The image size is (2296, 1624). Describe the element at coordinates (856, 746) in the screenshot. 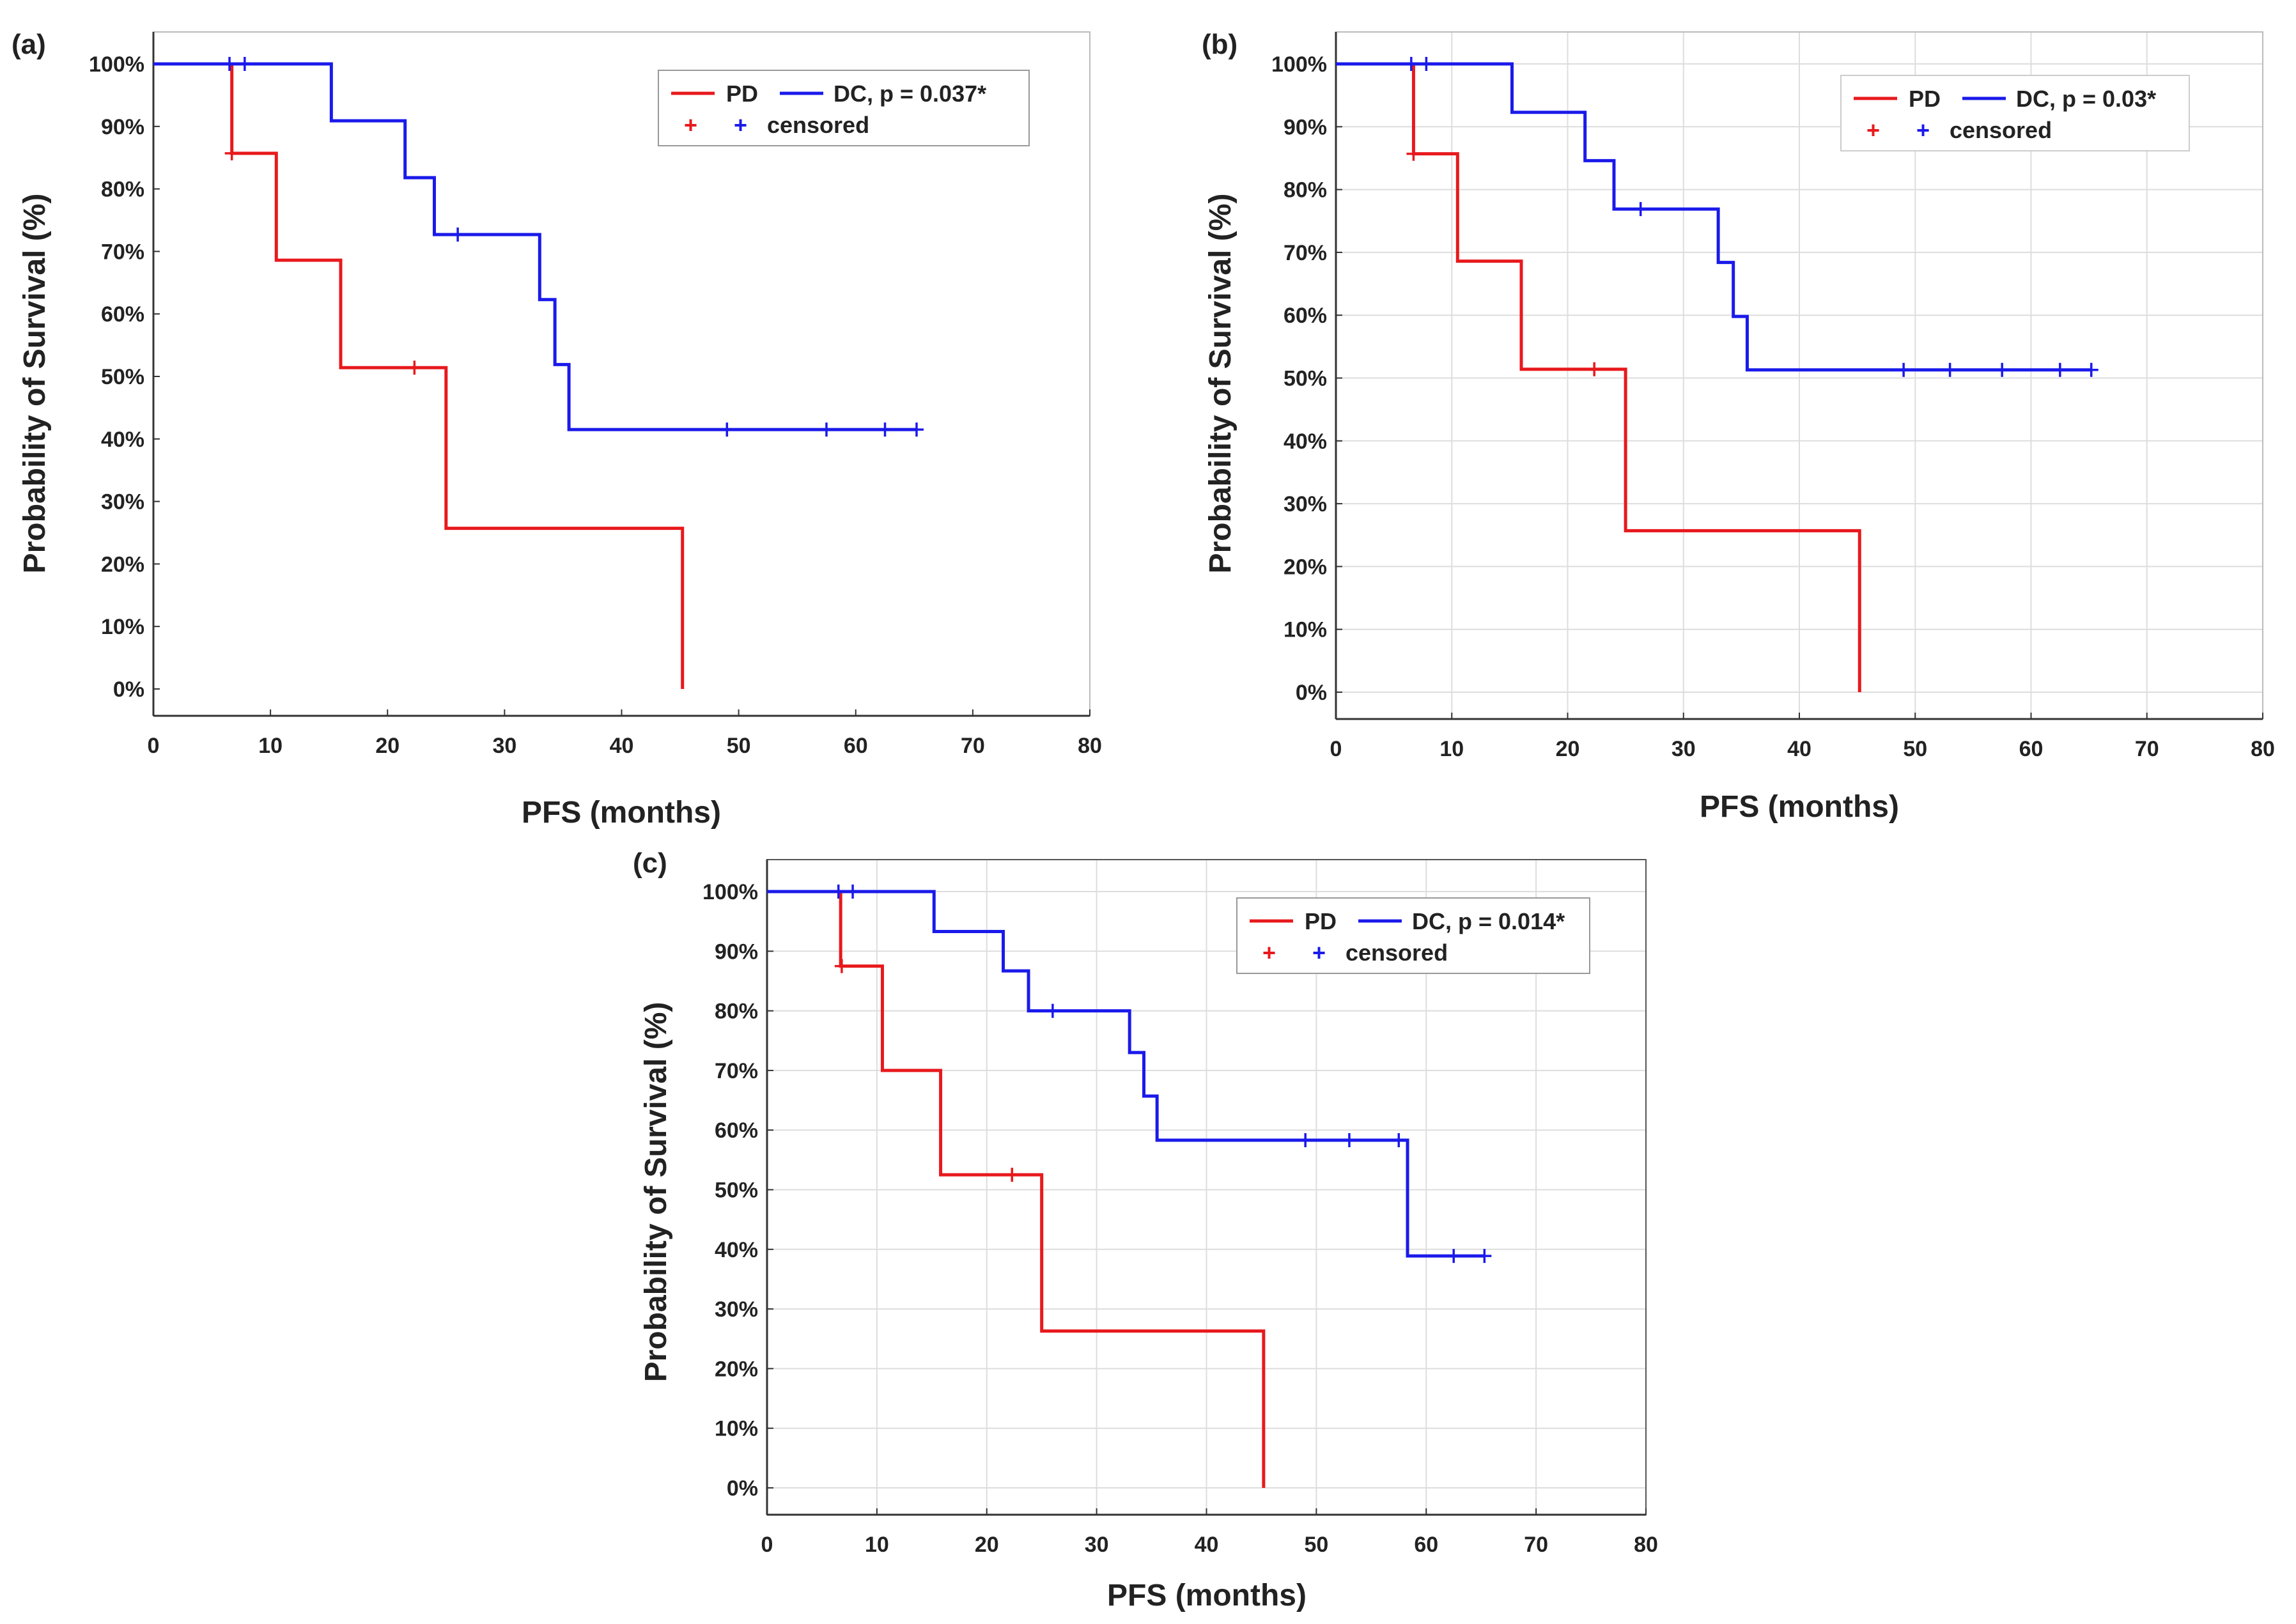

I see `panel-a-x-tick-label-6: 60` at that location.